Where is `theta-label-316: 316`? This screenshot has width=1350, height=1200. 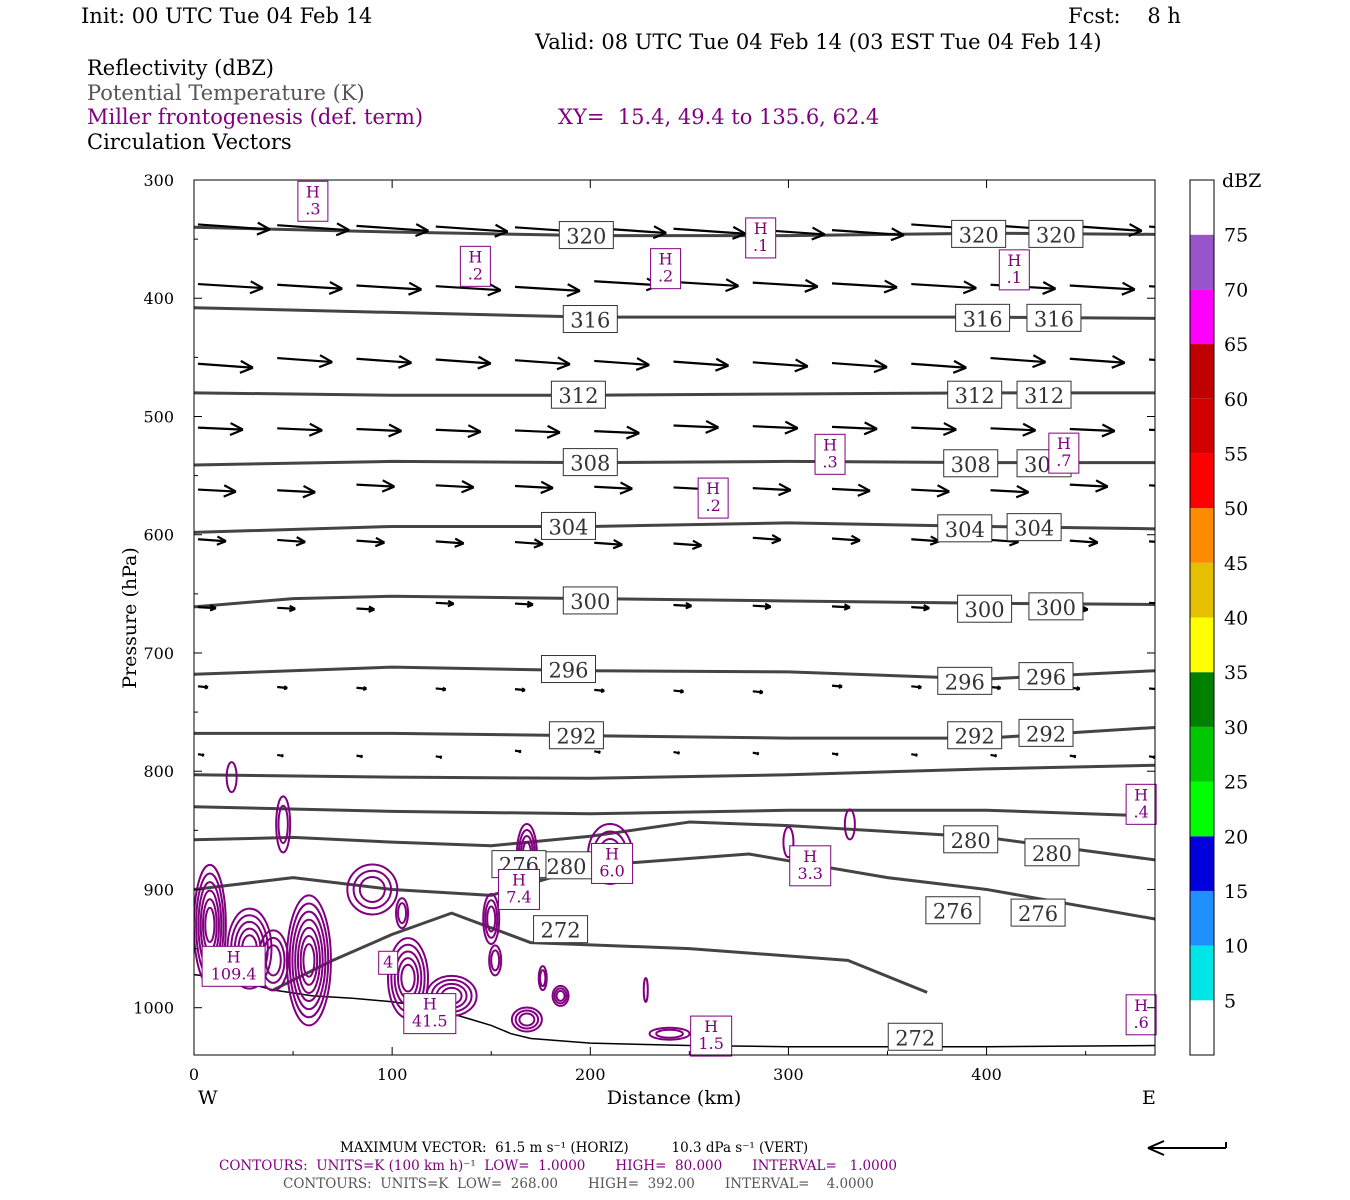
theta-label-316: 316 is located at coordinates (590, 321).